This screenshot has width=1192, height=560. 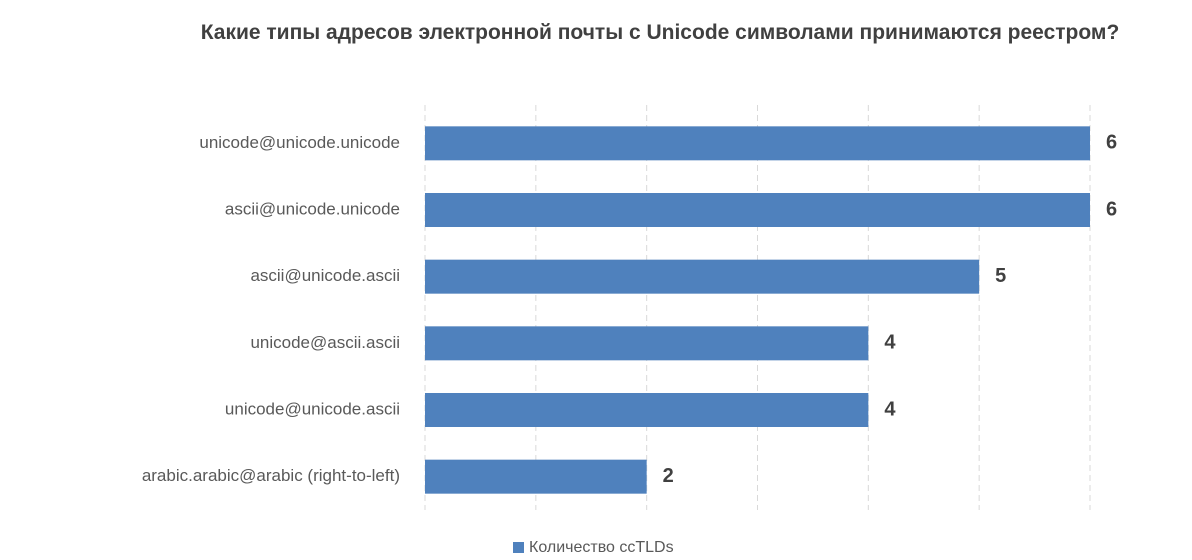 I want to click on y-tick-label: unicode@unicode.unicode, so click(x=299, y=142).